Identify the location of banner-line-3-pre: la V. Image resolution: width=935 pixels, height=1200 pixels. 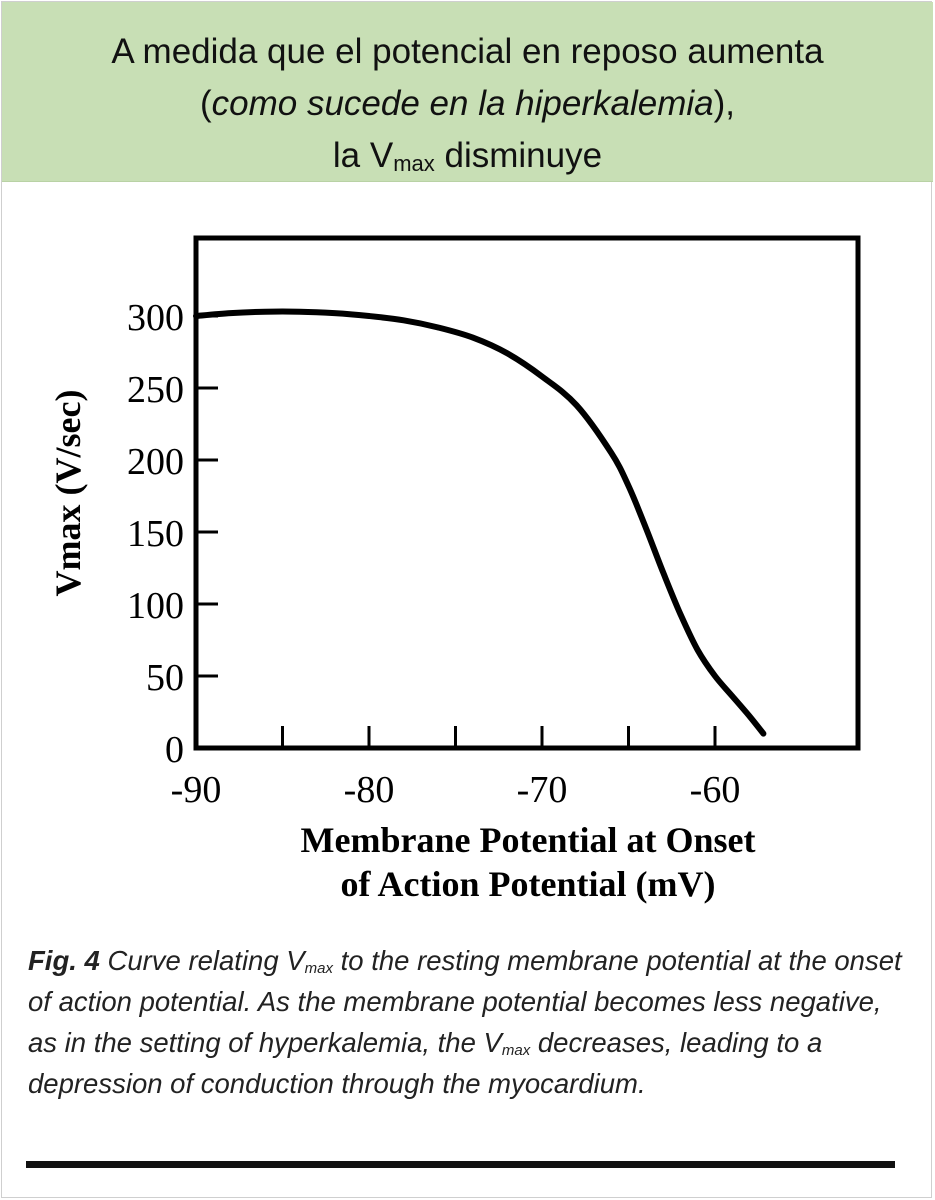
(363, 155).